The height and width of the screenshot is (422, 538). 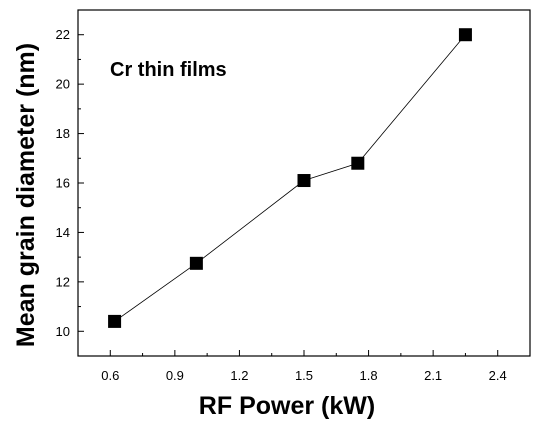 I want to click on x-tick-label: 2.4, so click(x=498, y=375).